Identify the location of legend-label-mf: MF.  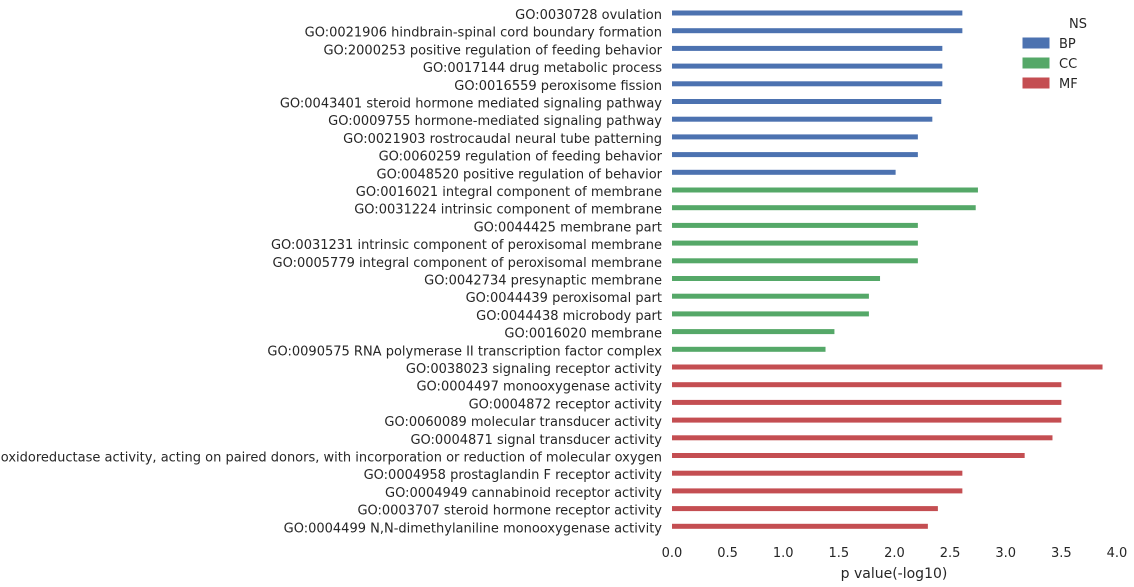
(1068, 84).